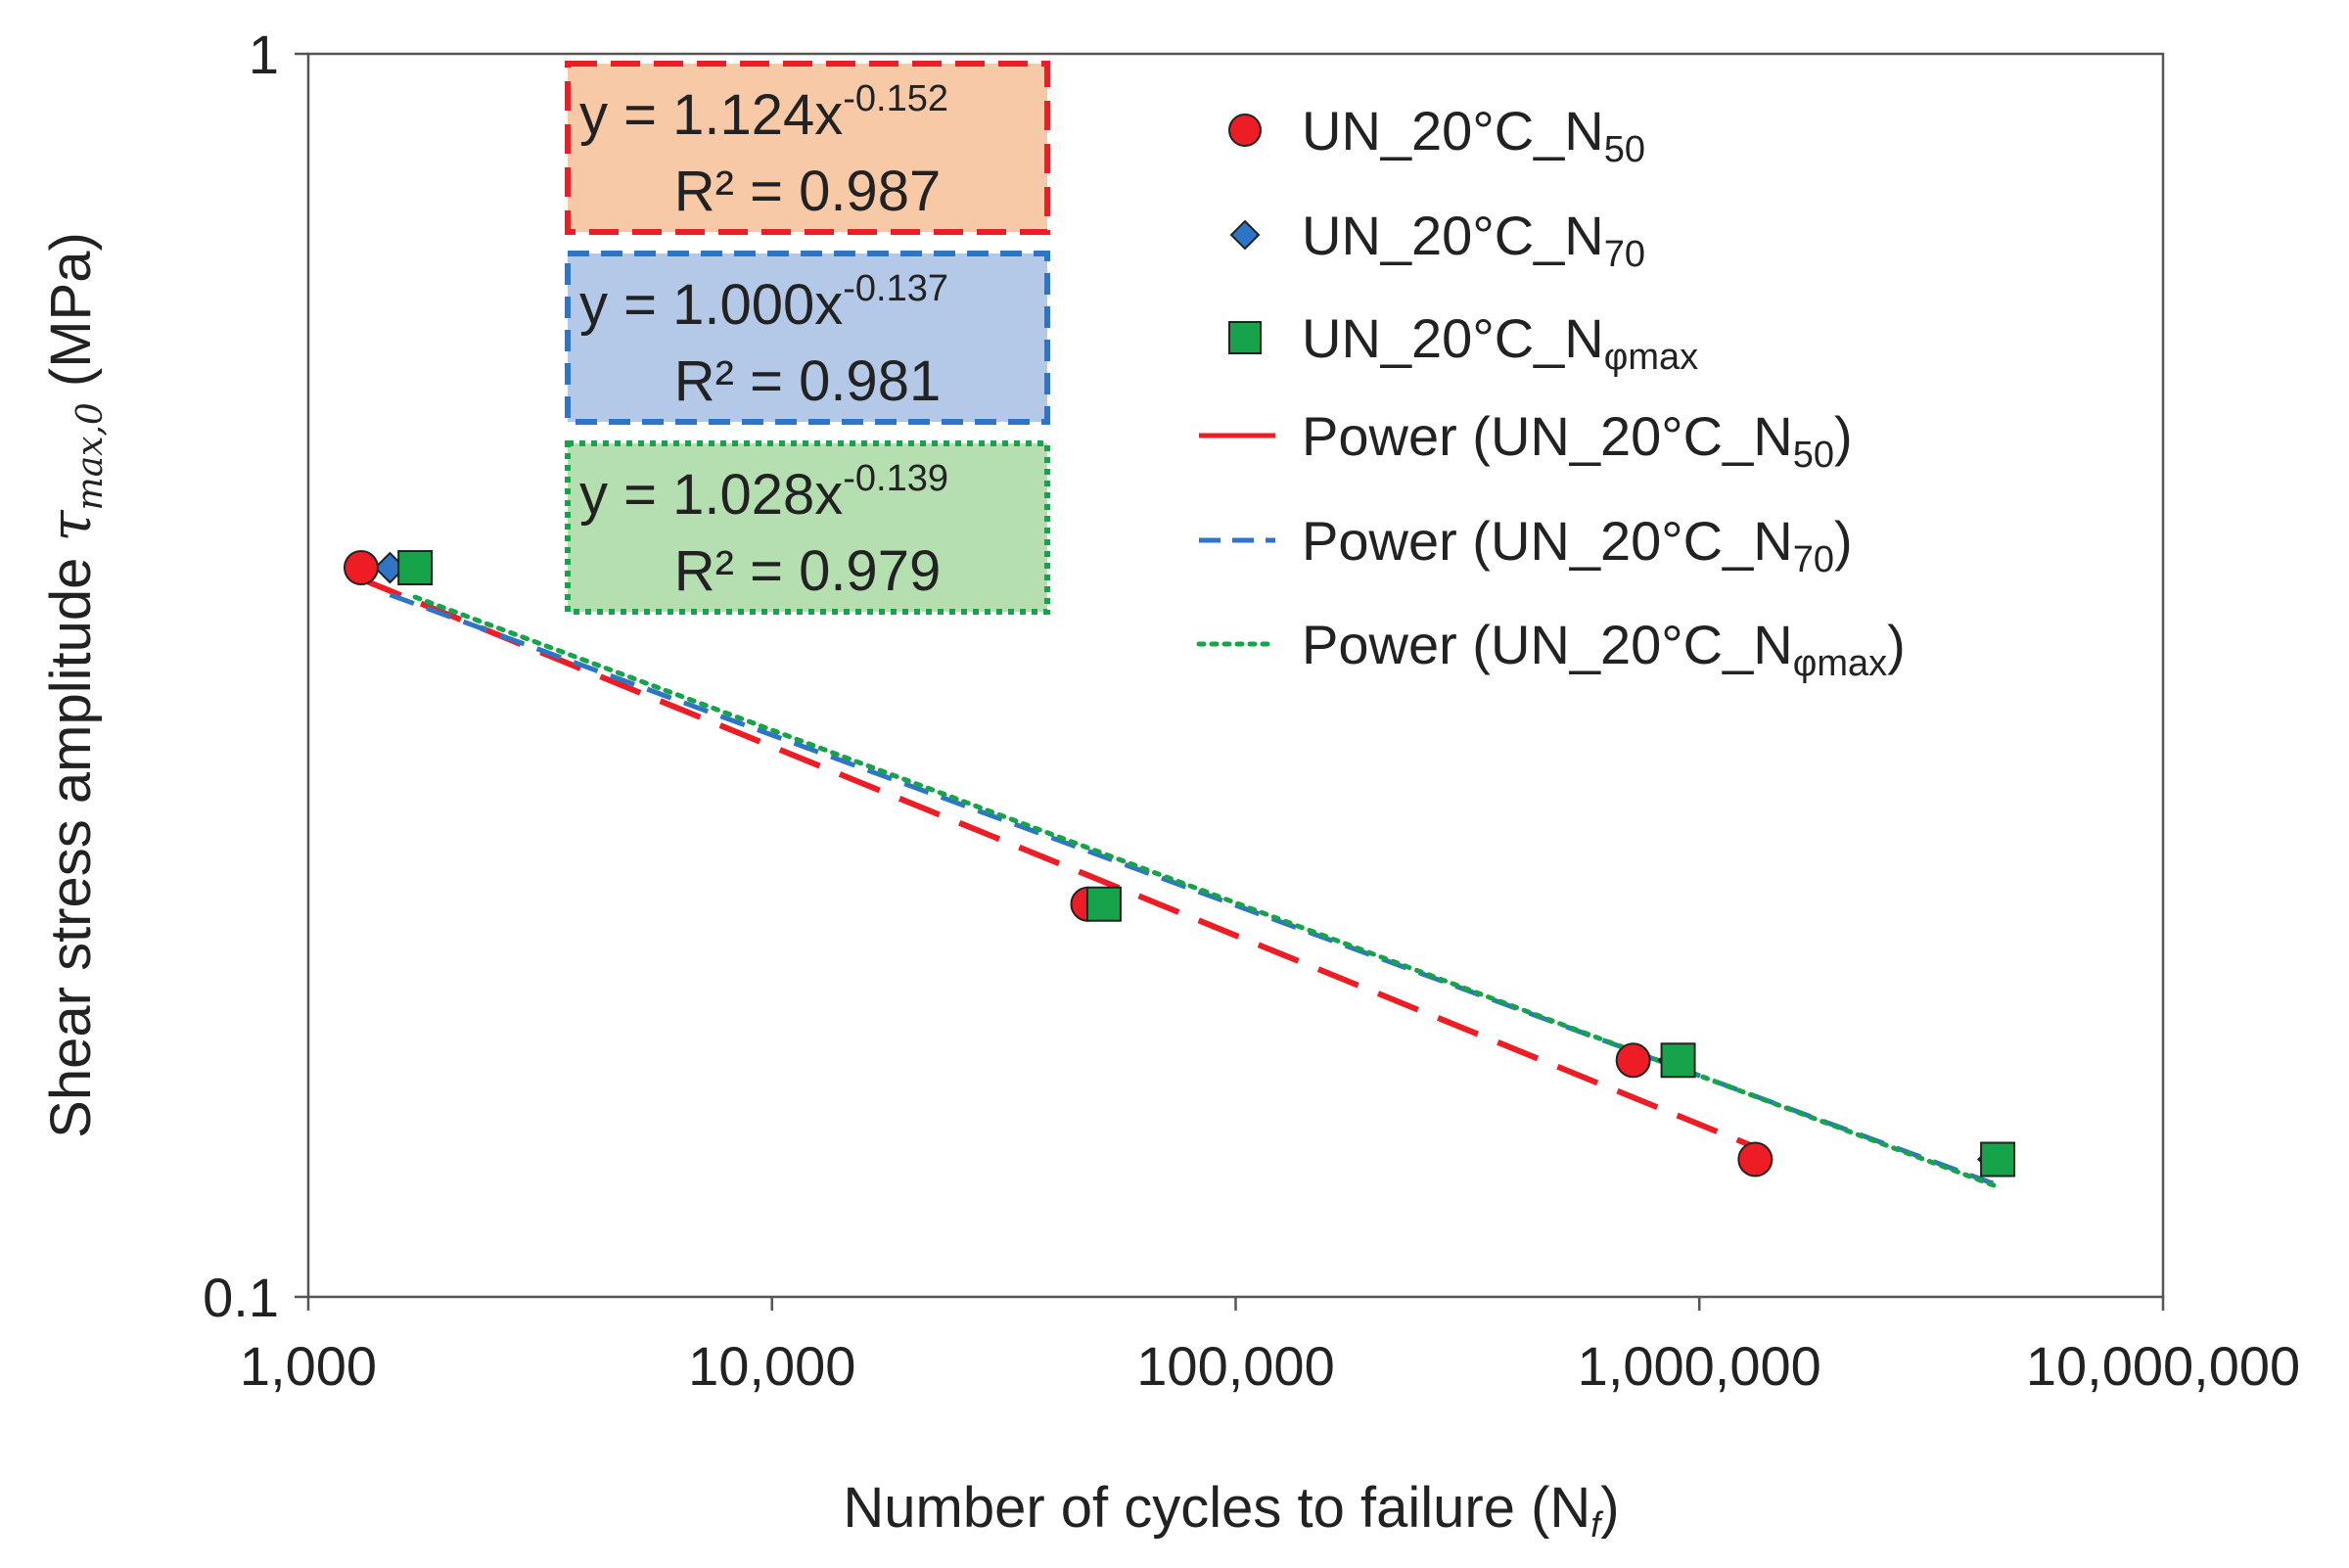 The image size is (2349, 1568). What do you see at coordinates (711, 115) in the screenshot?
I see `equation-base: y = 1.124x` at bounding box center [711, 115].